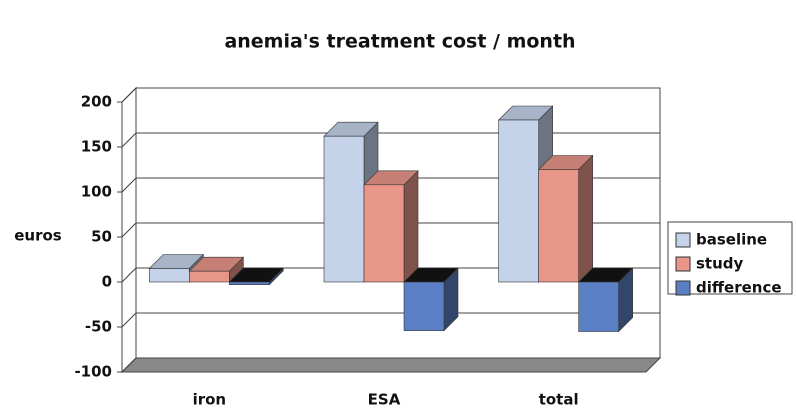  What do you see at coordinates (739, 288) in the screenshot?
I see `legend-label: difference` at bounding box center [739, 288].